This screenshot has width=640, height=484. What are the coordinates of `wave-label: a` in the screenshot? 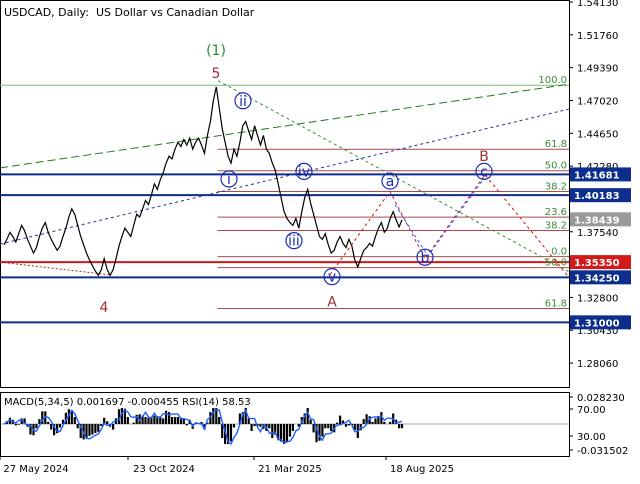 It's located at (390, 182).